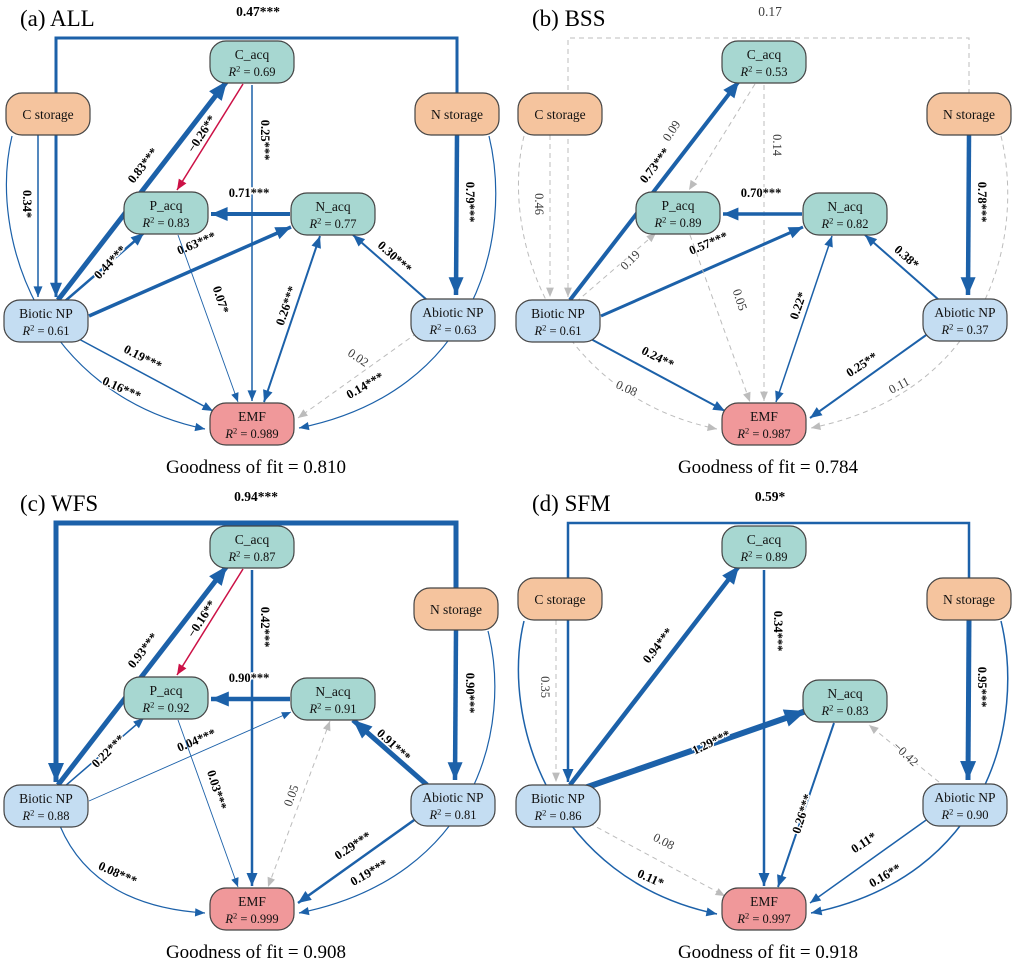 The height and width of the screenshot is (976, 1024). I want to click on path-coefficient-label: 0.08, so click(664, 841).